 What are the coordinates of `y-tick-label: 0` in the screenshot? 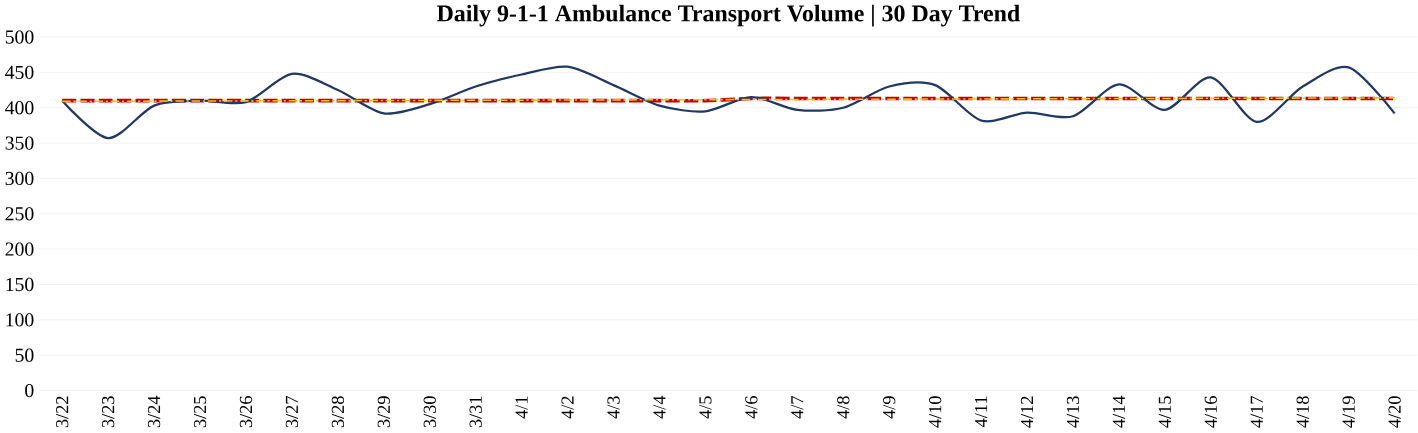 It's located at (29, 391).